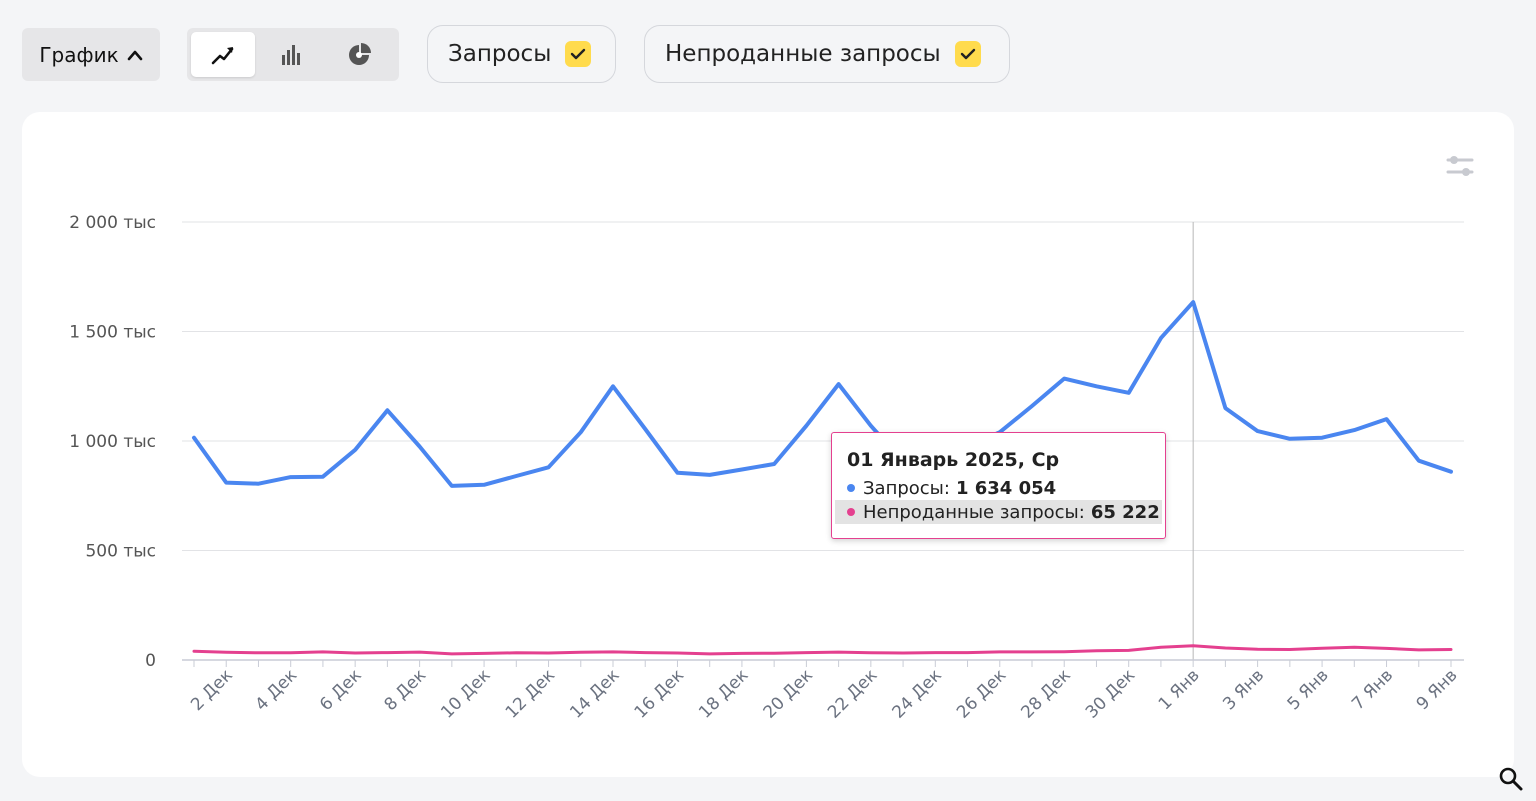 The width and height of the screenshot is (1536, 801). I want to click on view-mode-bar-button, so click(291, 54).